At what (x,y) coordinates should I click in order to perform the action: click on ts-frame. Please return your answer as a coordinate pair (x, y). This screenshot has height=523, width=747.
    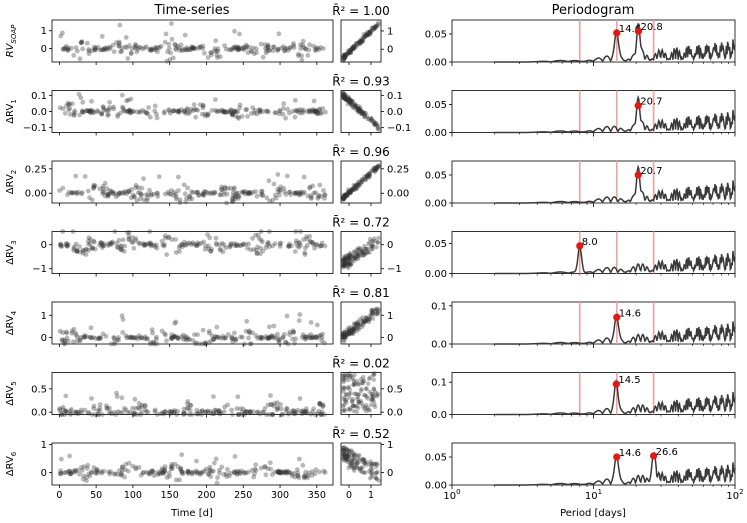
    Looking at the image, I should click on (192, 111).